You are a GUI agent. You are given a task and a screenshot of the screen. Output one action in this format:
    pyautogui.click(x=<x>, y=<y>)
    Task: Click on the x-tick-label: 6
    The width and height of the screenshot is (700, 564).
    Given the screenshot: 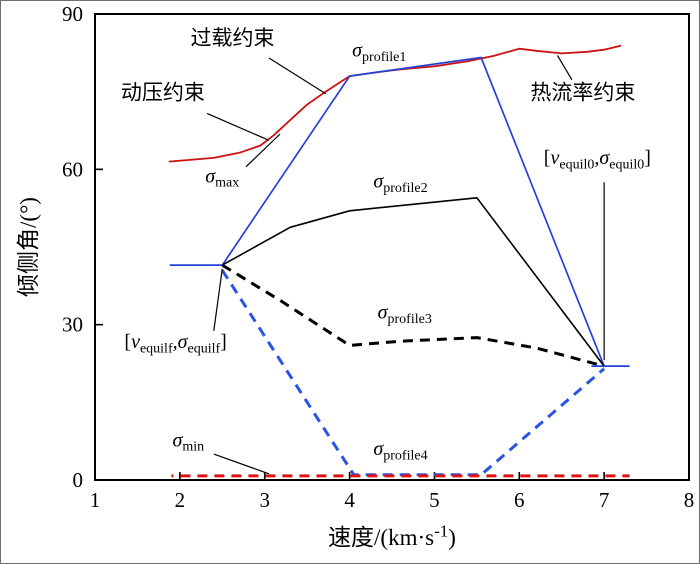 What is the action you would take?
    pyautogui.click(x=519, y=500)
    